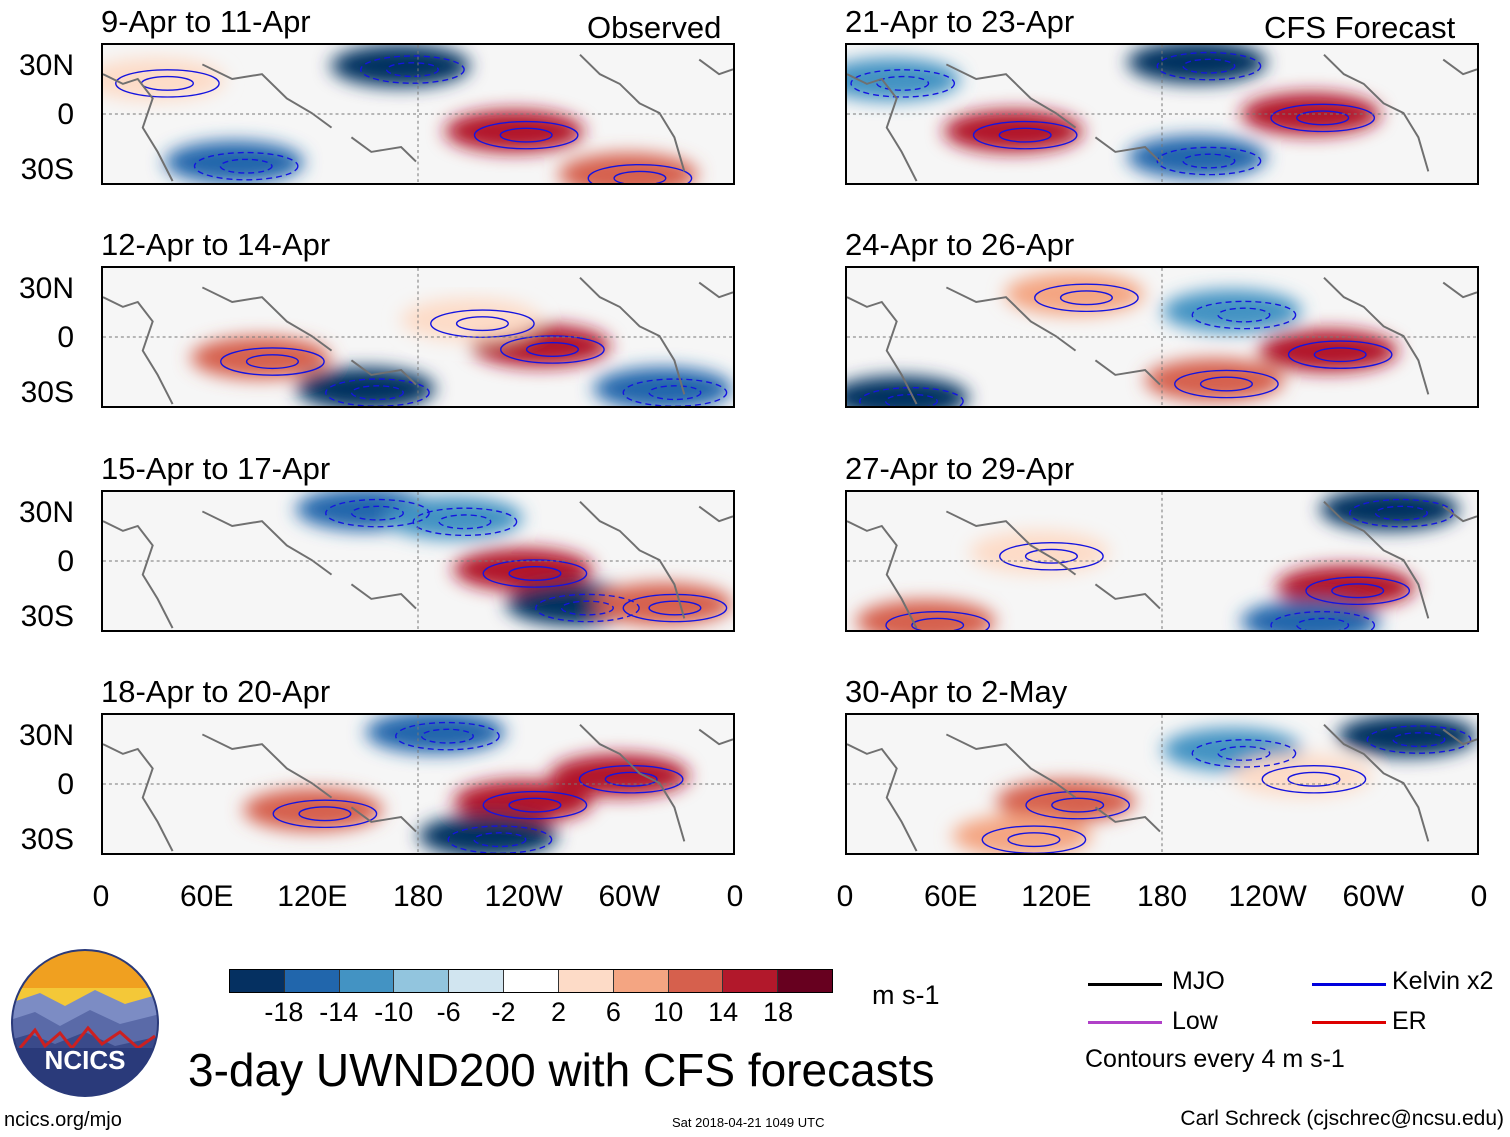 Image resolution: width=1510 pixels, height=1137 pixels. I want to click on panel-title: 9-Apr to 11-Apr, so click(206, 21).